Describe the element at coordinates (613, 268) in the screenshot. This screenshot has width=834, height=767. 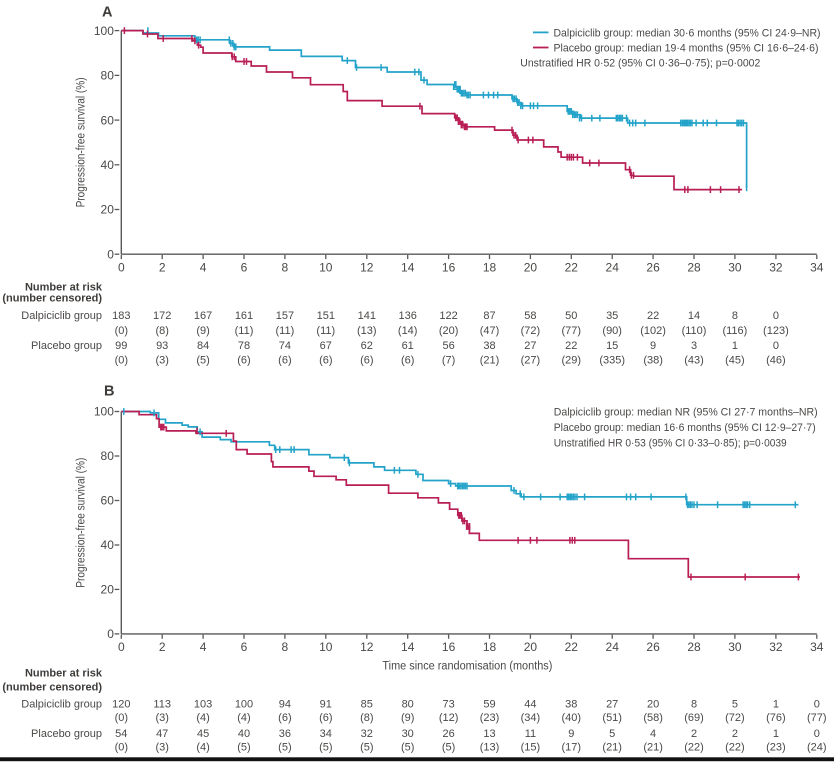
I see `svg-text: 24` at that location.